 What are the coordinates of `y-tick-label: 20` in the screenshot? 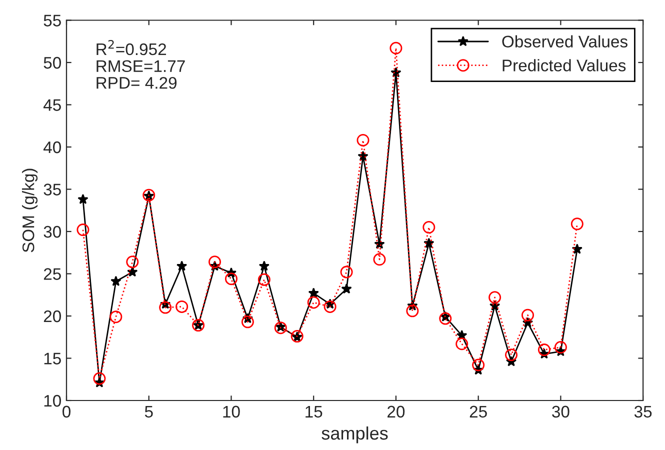 It's located at (52, 316).